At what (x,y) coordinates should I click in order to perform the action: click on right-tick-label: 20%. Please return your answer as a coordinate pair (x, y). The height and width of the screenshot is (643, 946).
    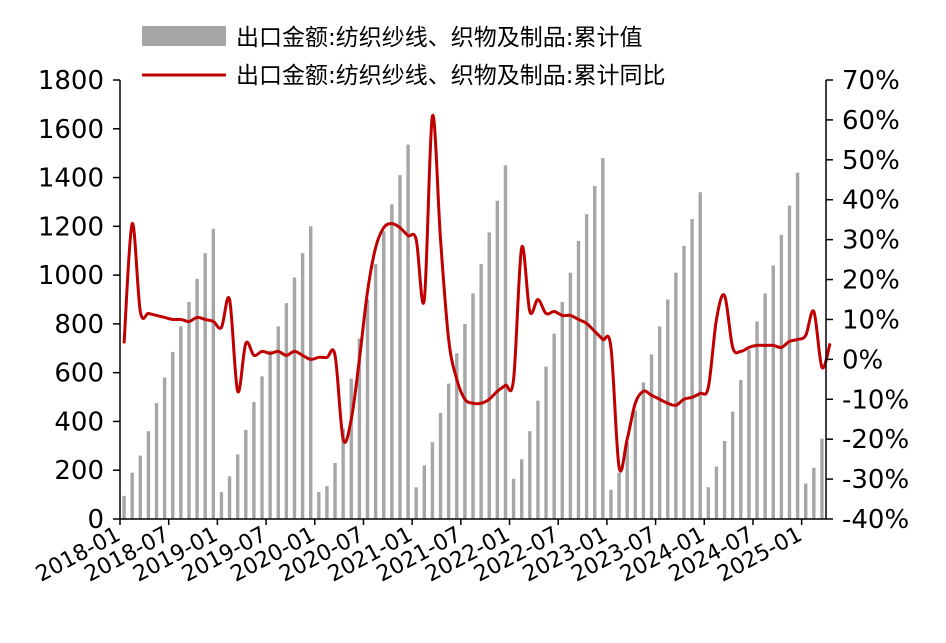
    Looking at the image, I should click on (871, 281).